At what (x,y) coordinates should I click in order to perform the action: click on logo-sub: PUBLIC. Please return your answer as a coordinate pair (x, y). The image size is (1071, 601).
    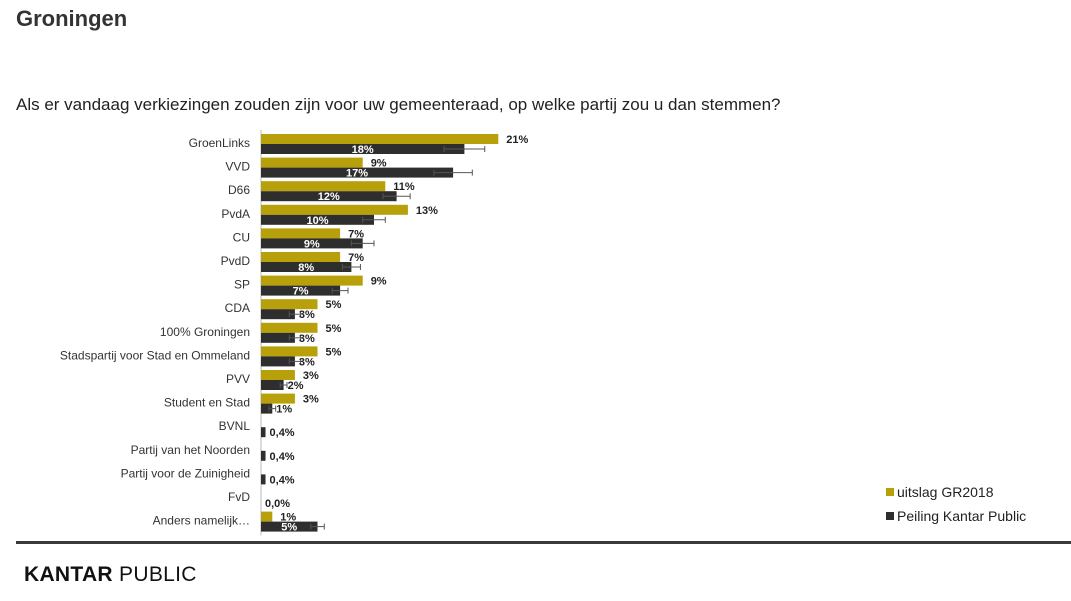
    Looking at the image, I should click on (158, 574).